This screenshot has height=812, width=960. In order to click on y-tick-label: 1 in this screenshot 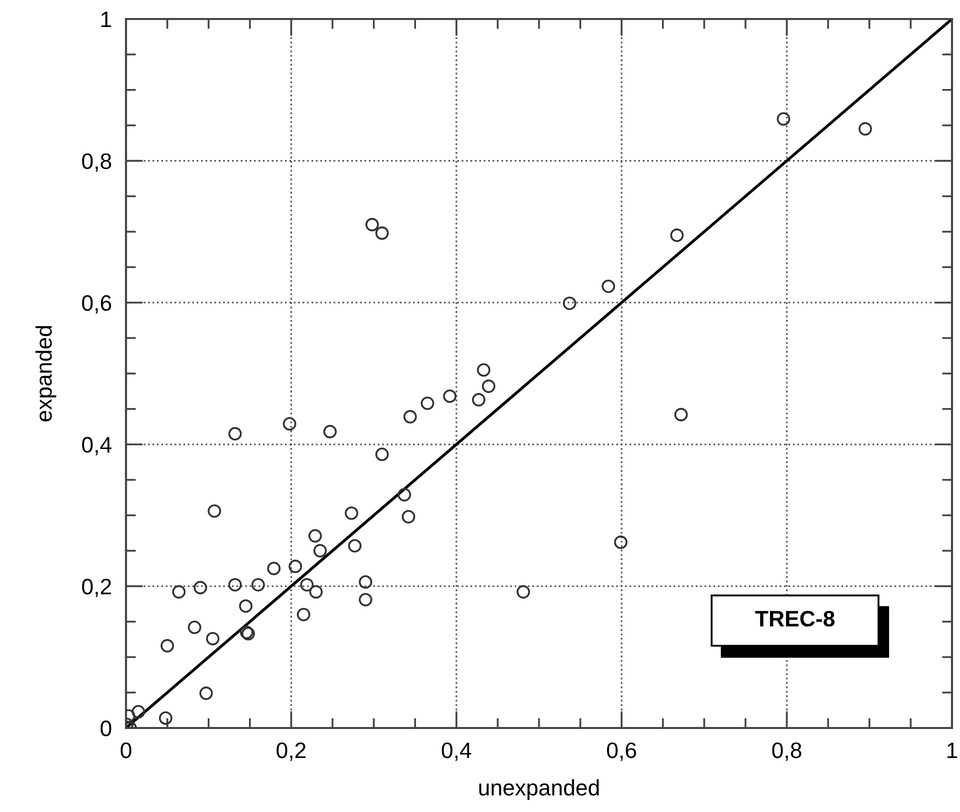, I will do `click(106, 20)`.